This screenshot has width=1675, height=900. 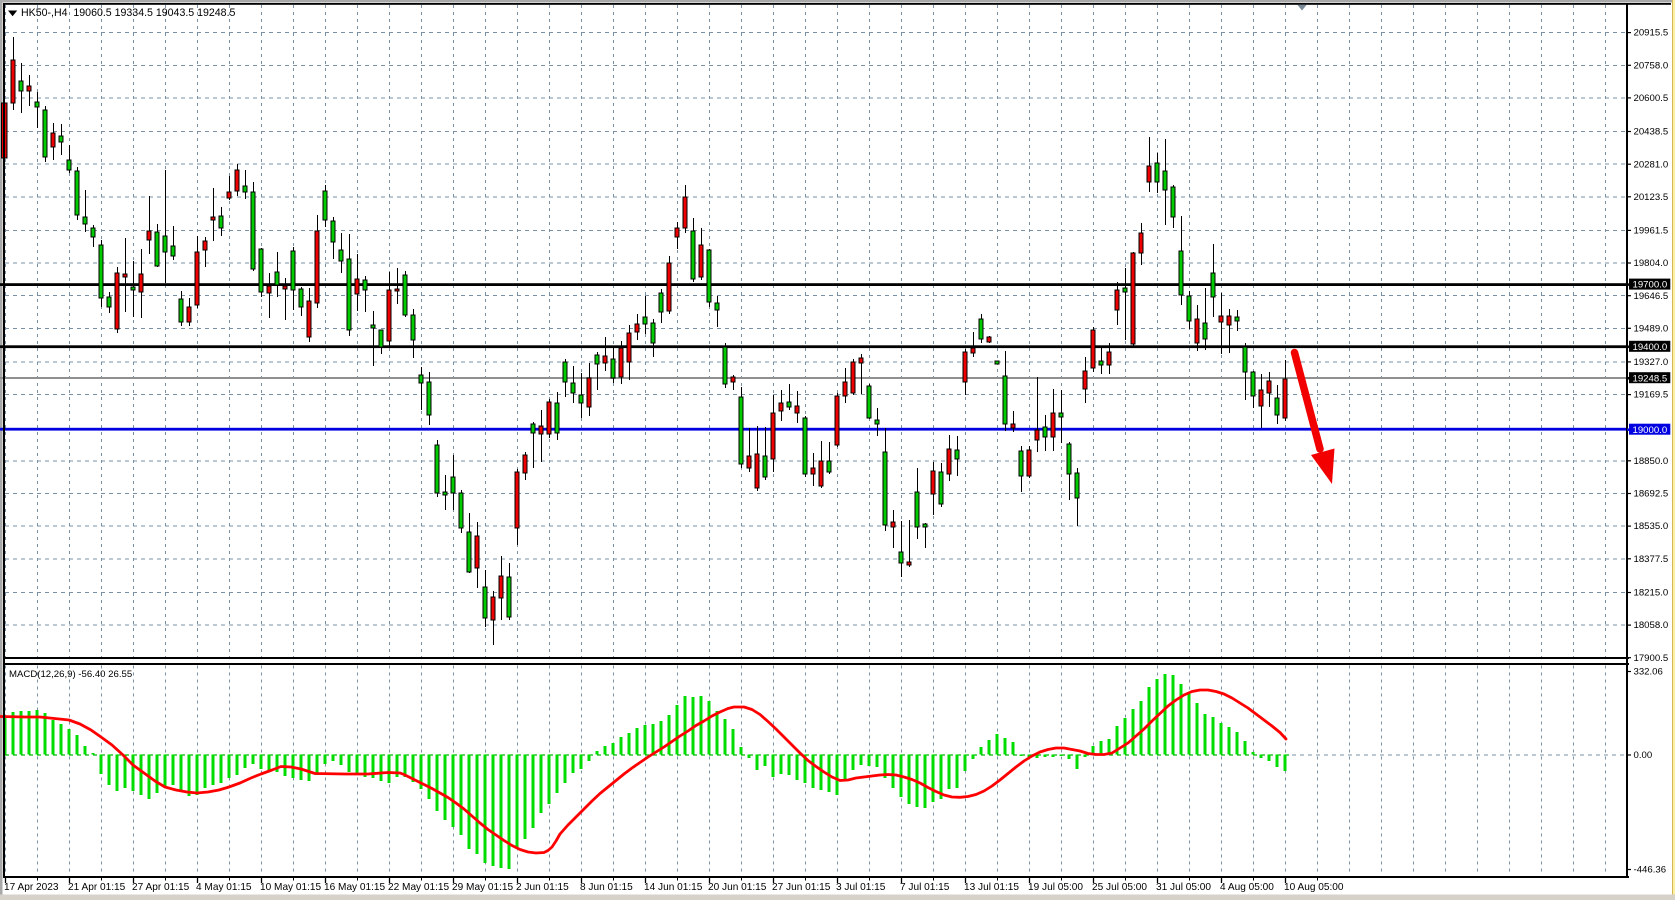 What do you see at coordinates (1651, 98) in the screenshot?
I see `svg-text: 20600.5` at bounding box center [1651, 98].